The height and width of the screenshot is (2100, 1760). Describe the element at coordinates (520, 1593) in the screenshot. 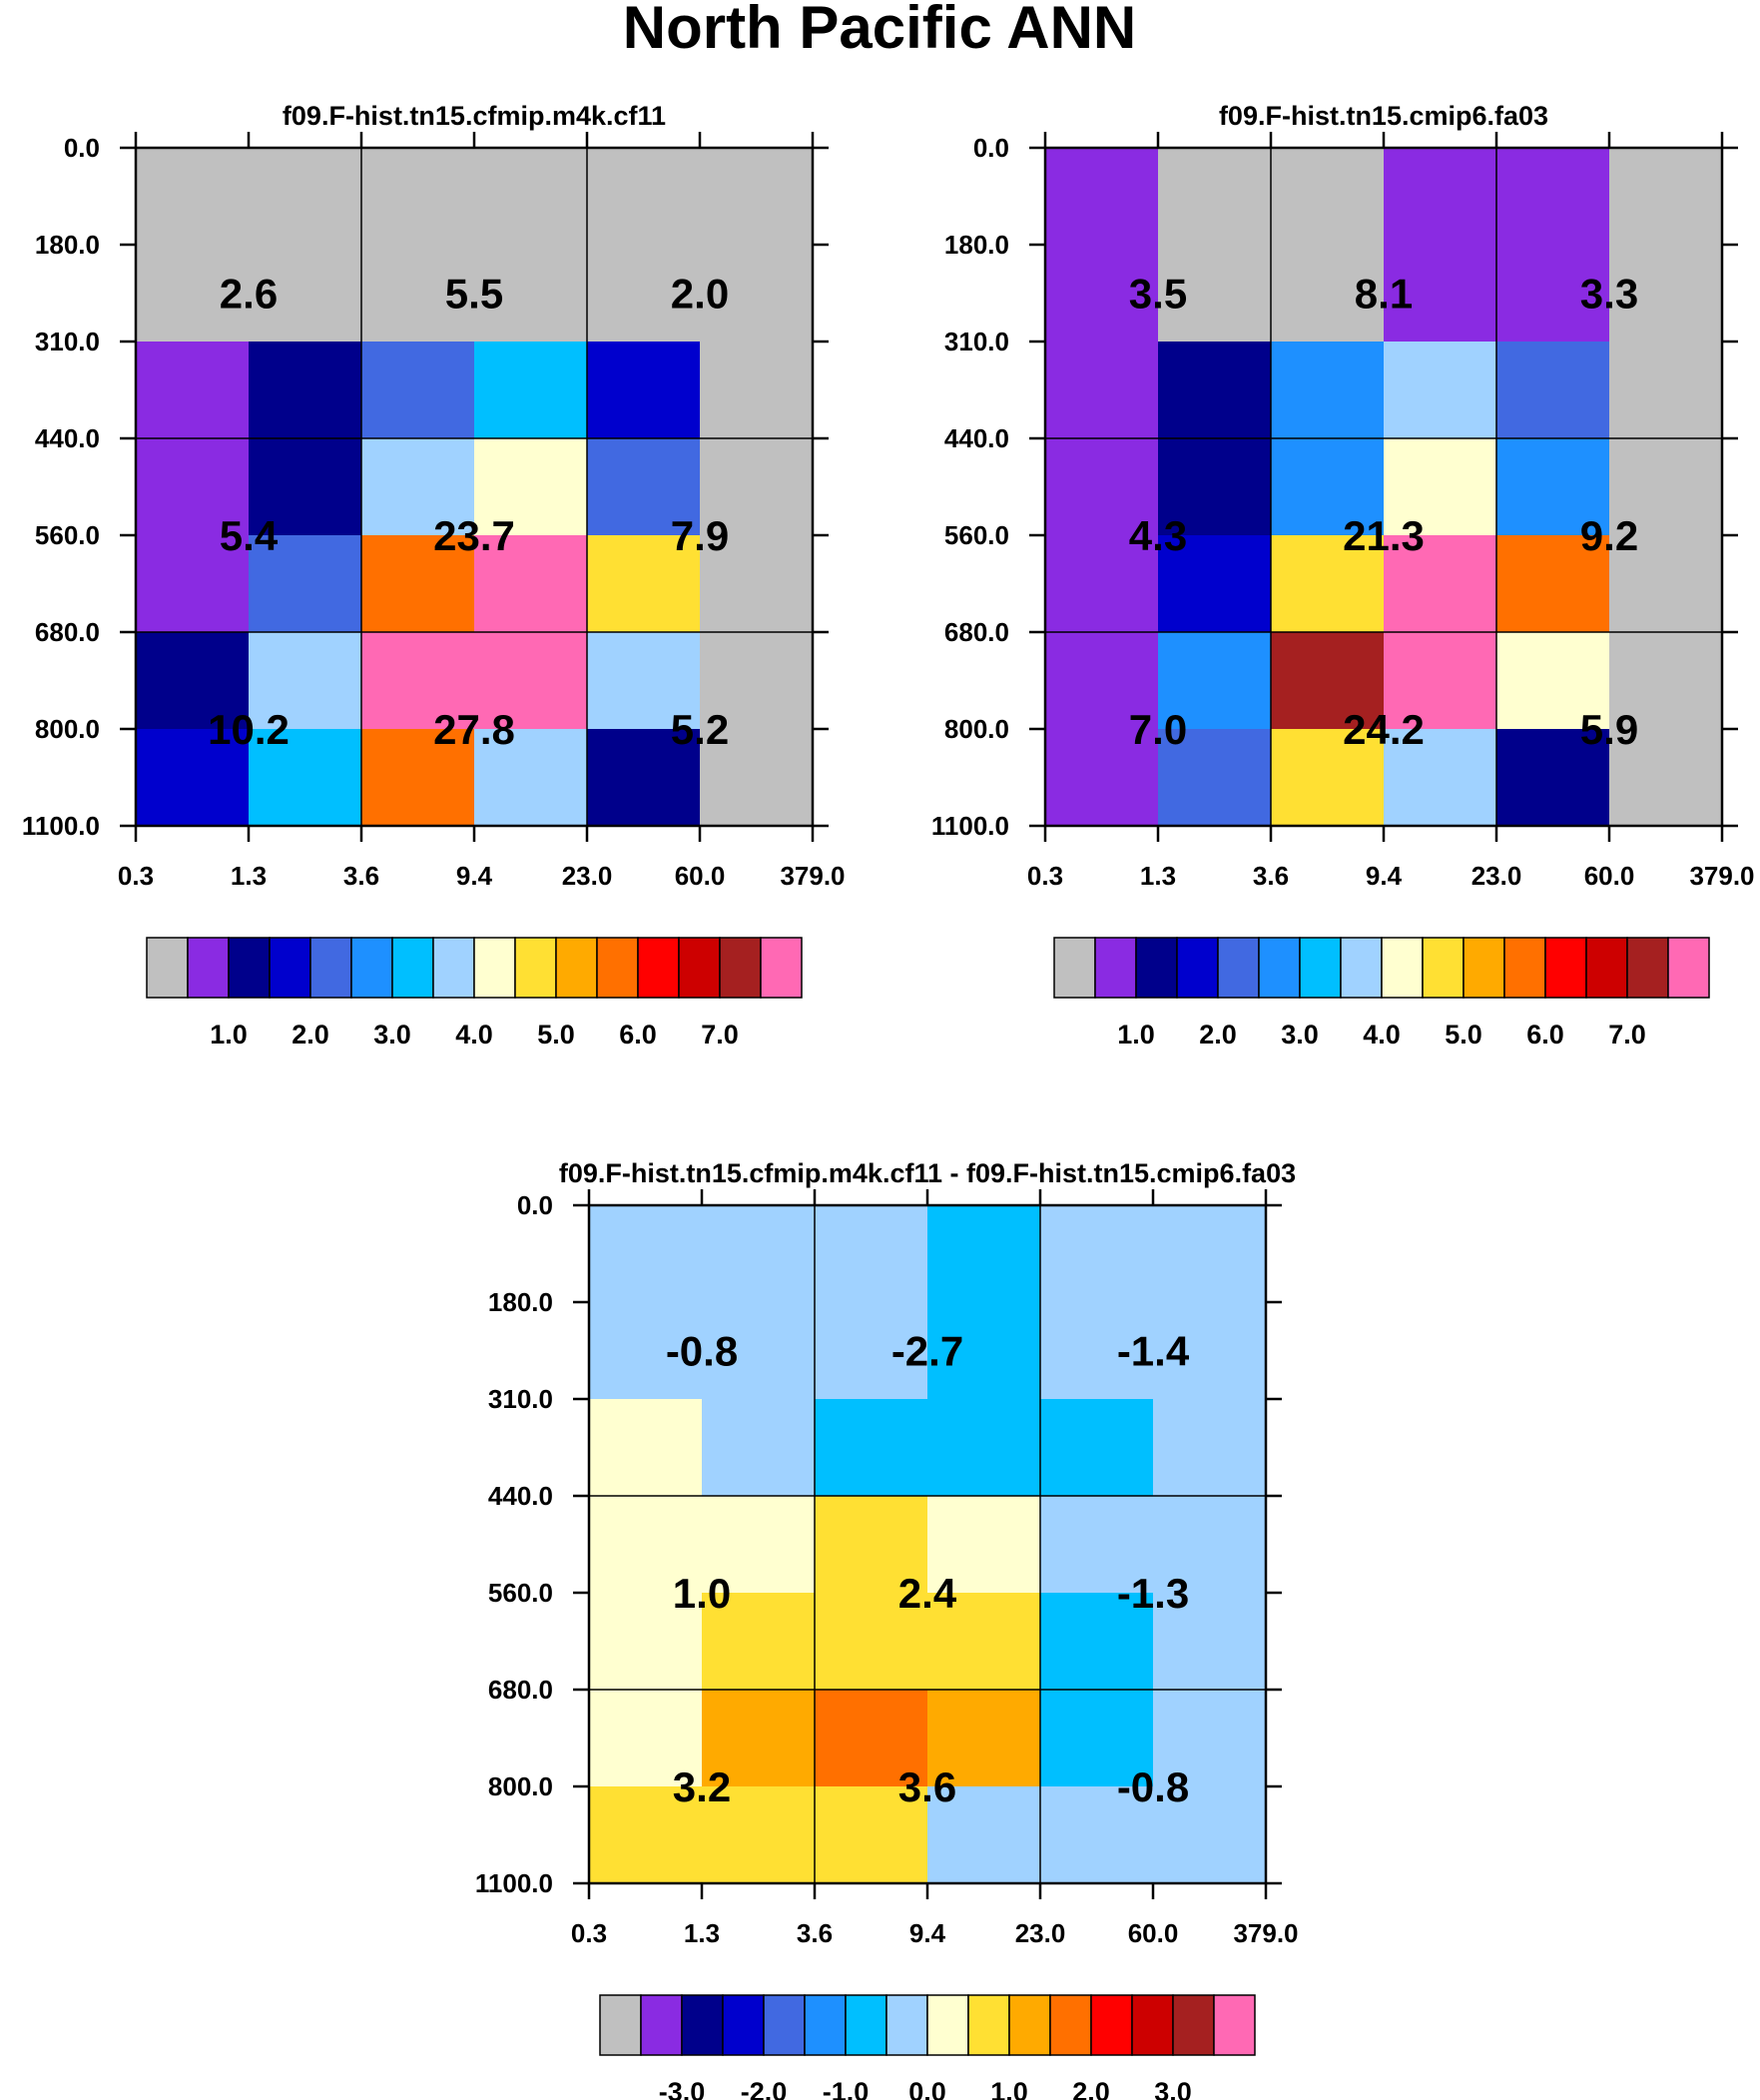

I see `y-tick-label: 560.0` at that location.